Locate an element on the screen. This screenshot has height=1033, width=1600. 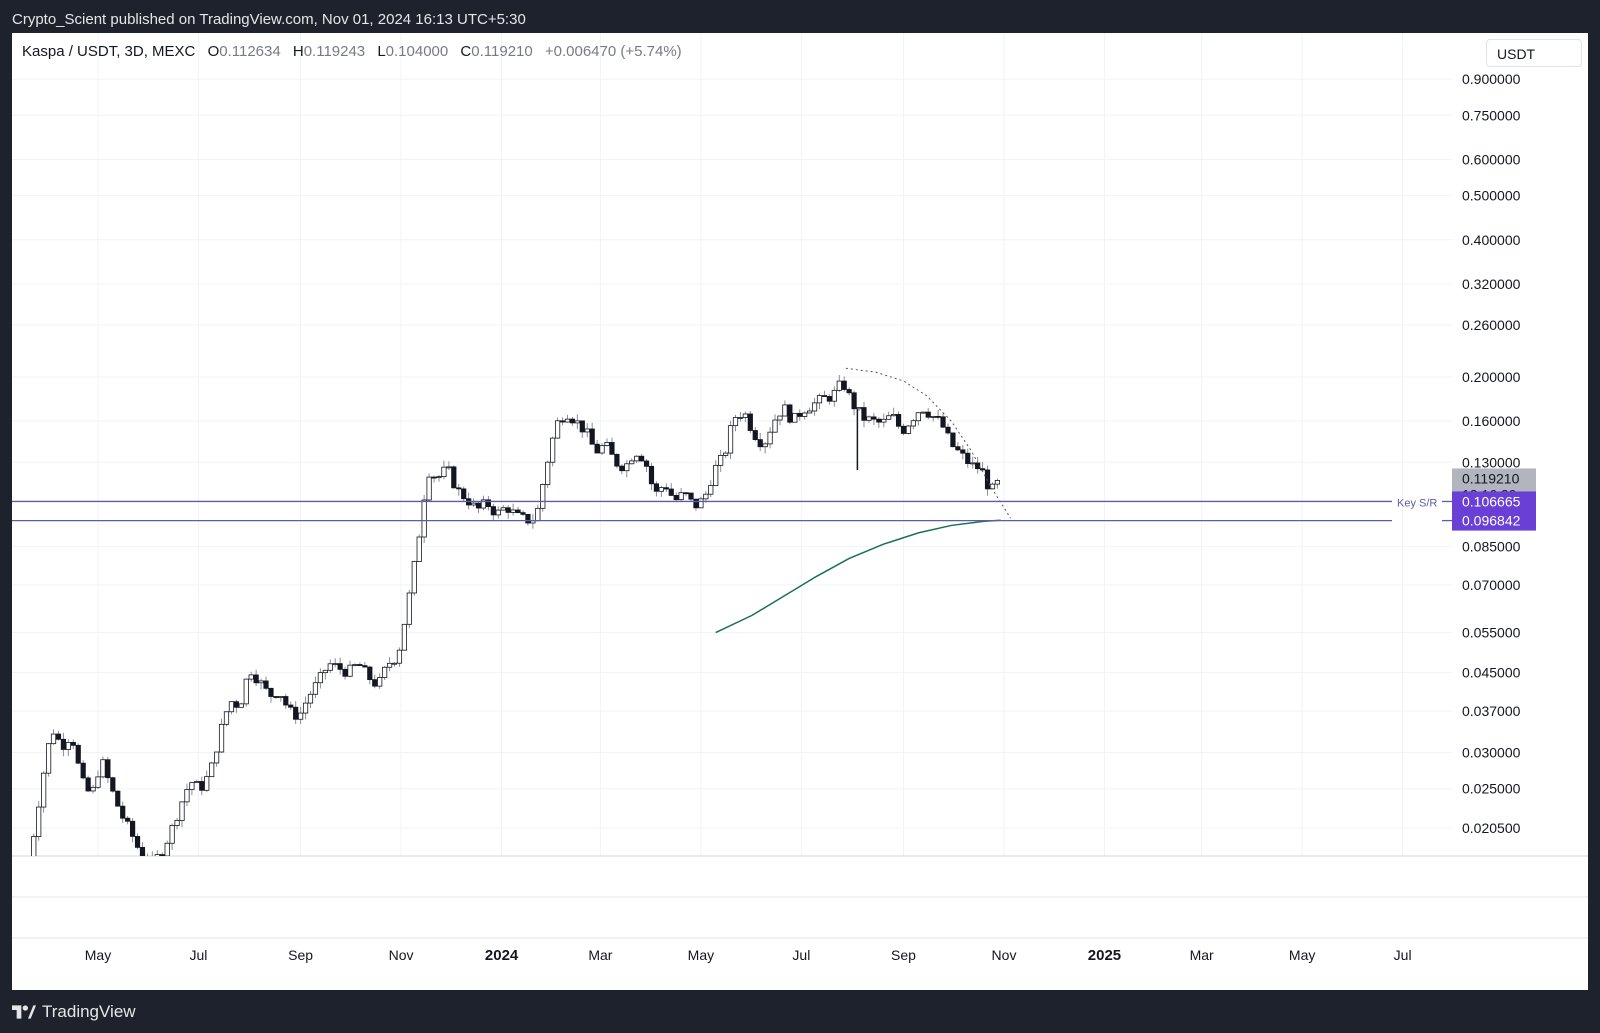
high-label: H is located at coordinates (298, 51).